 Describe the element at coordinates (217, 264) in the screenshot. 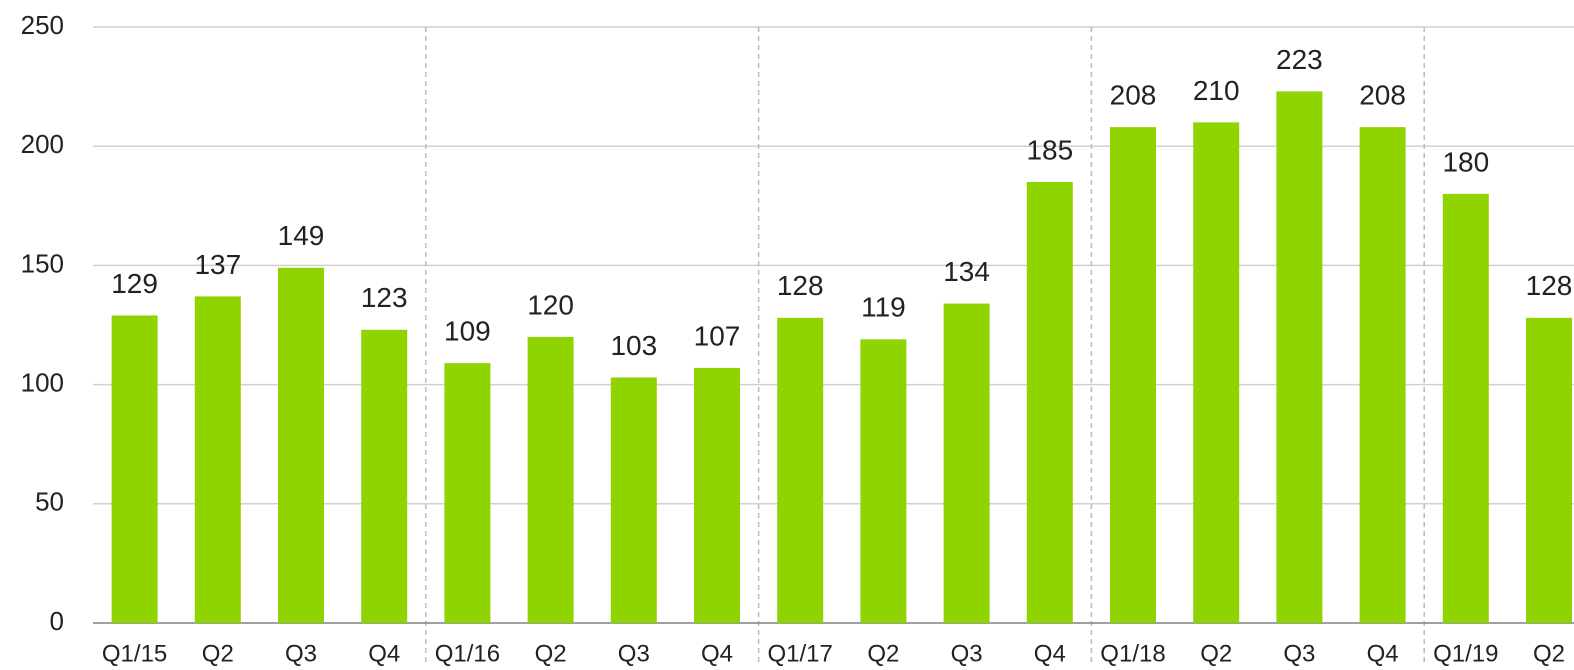

I see `value-label: 137` at that location.